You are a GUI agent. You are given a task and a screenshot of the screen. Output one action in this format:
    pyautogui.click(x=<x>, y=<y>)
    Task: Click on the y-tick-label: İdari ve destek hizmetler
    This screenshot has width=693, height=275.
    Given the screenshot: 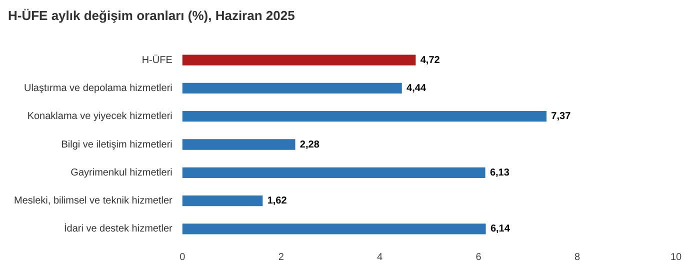 What is the action you would take?
    pyautogui.click(x=119, y=228)
    